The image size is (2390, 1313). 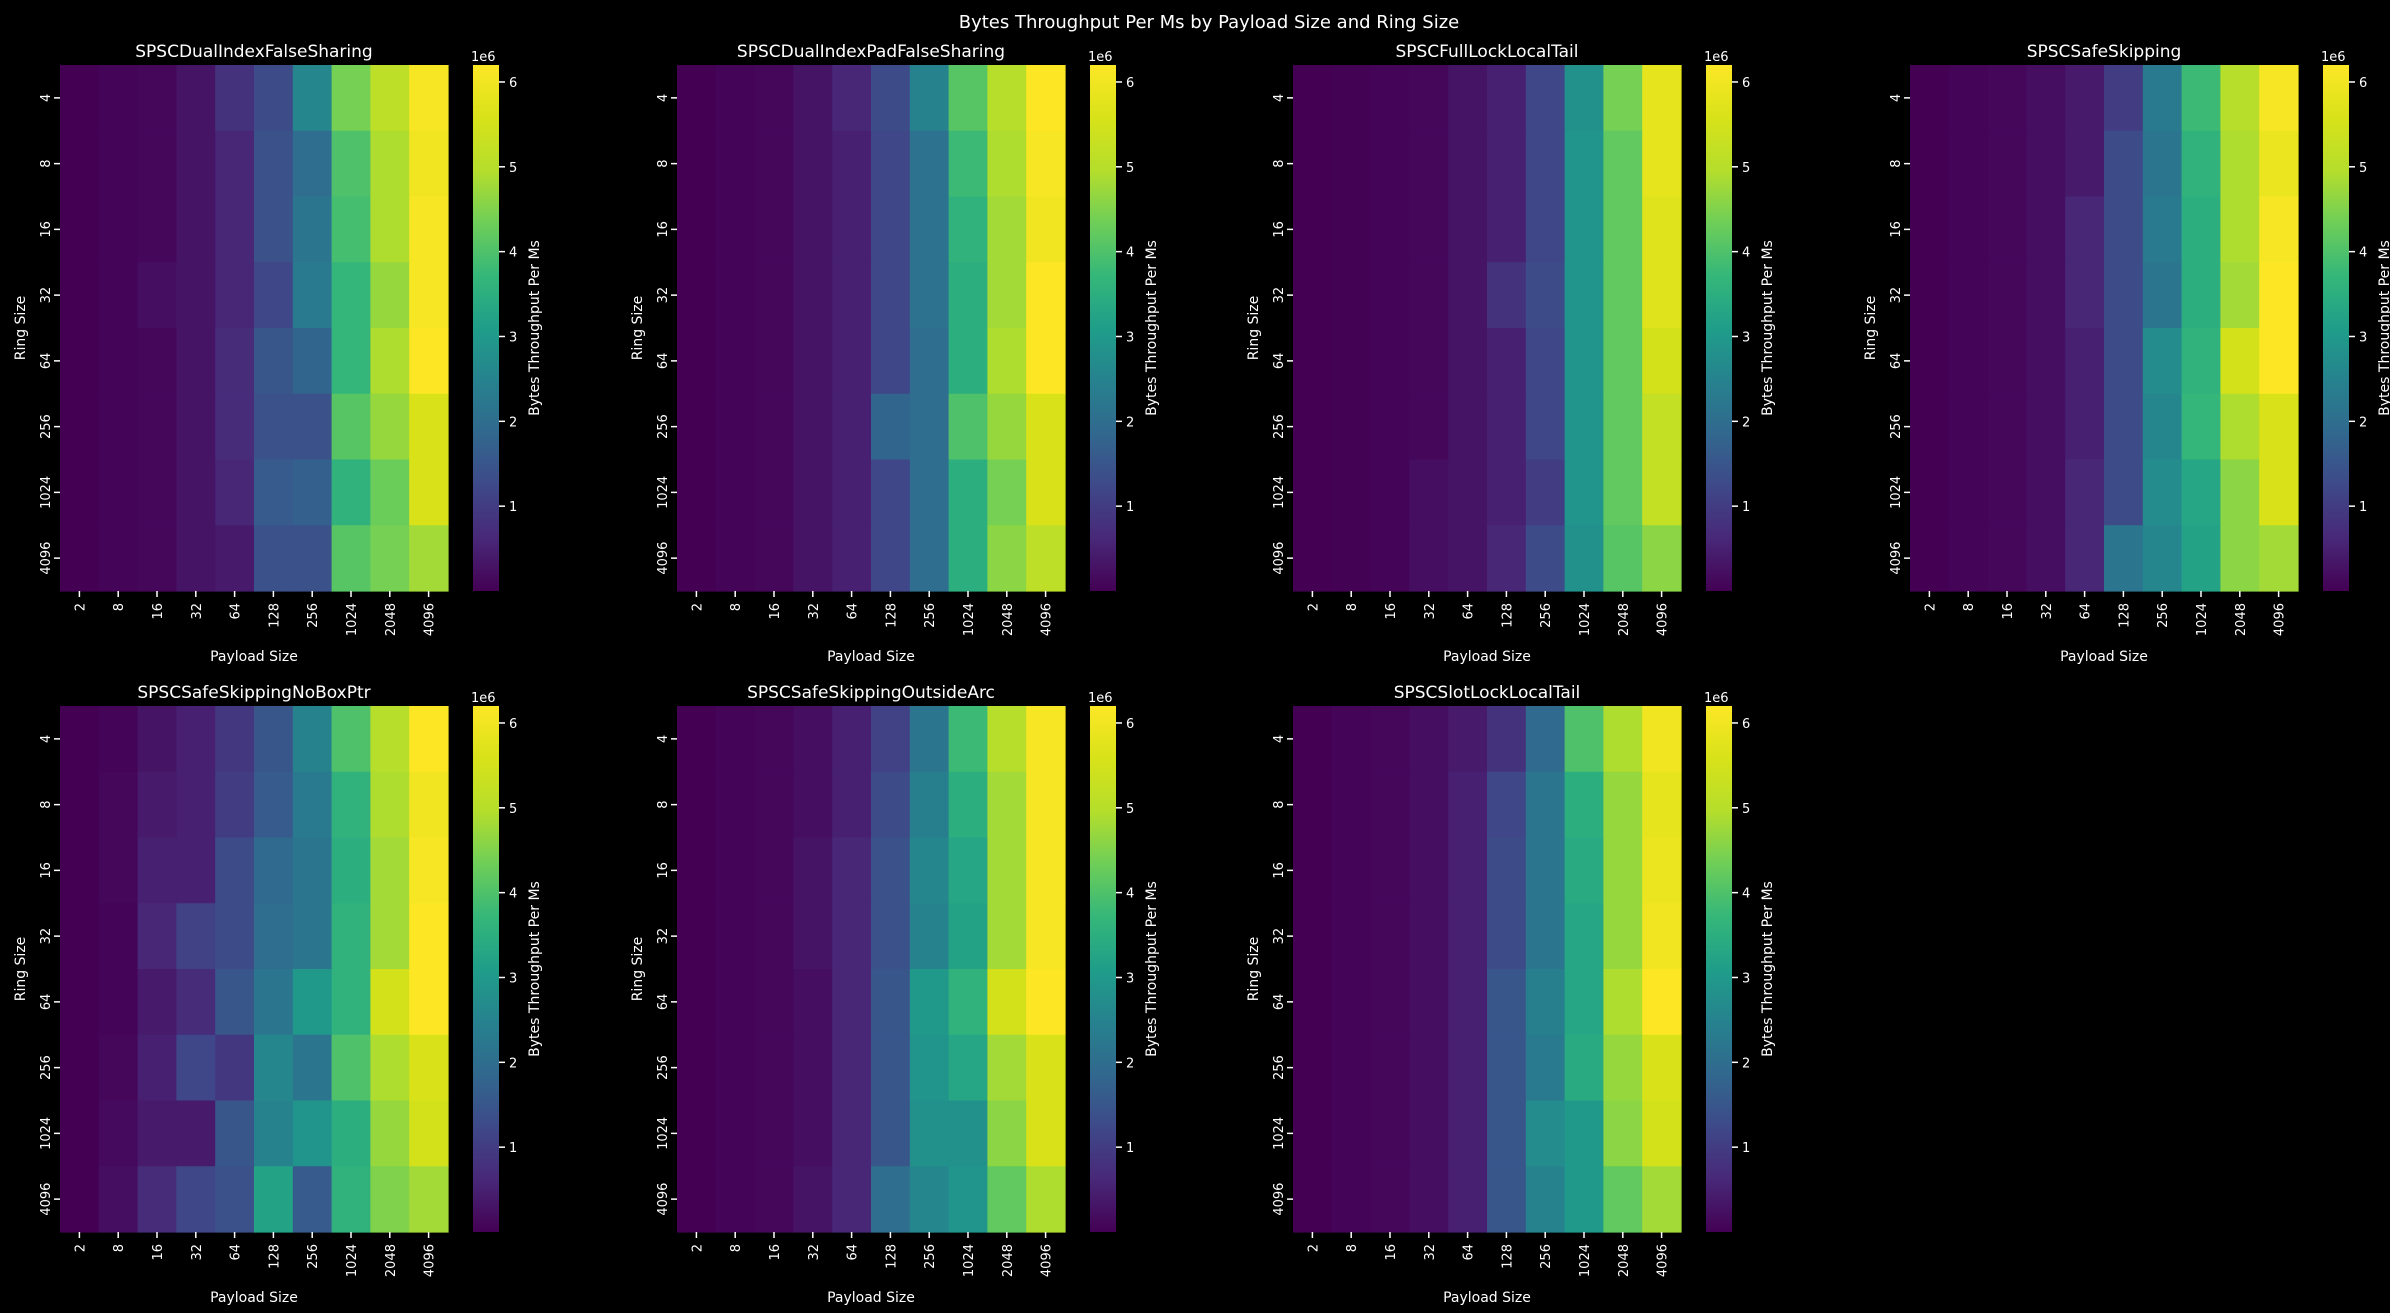 I want to click on colorbar-label: Bytes Throughput Per Ms, so click(x=535, y=328).